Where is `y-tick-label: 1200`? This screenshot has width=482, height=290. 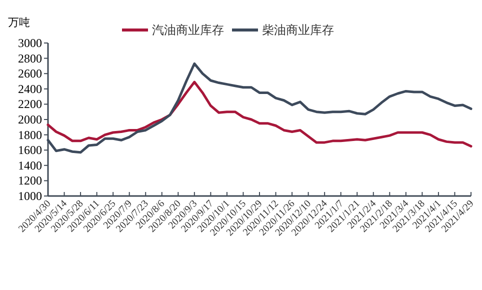 y-tick-label: 1200 is located at coordinates (30, 181).